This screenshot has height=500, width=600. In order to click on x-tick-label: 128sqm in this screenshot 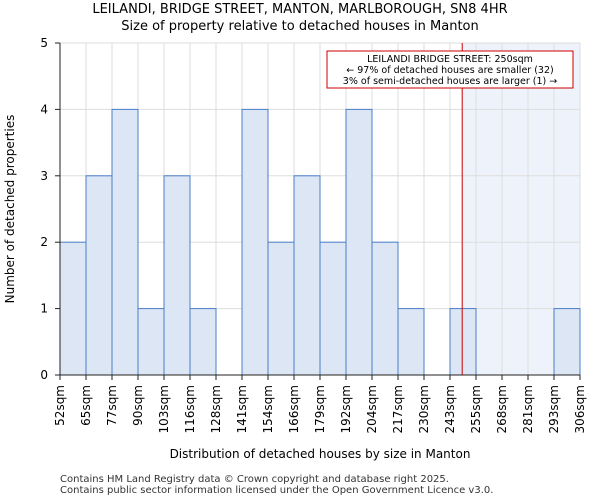, I will do `click(216, 409)`.